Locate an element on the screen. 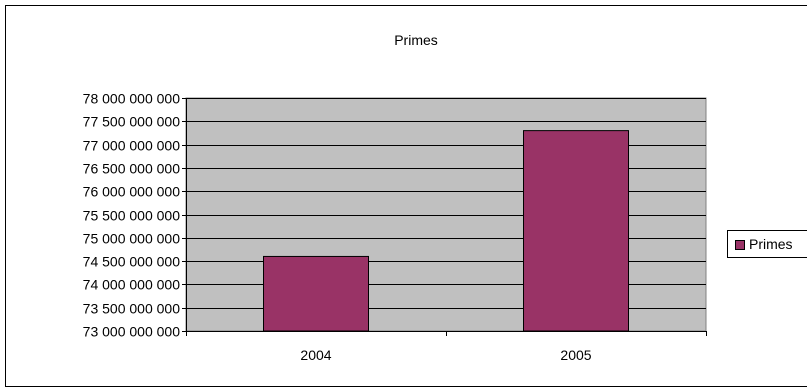 Image resolution: width=807 pixels, height=390 pixels. chart-title: Primes is located at coordinates (416, 40).